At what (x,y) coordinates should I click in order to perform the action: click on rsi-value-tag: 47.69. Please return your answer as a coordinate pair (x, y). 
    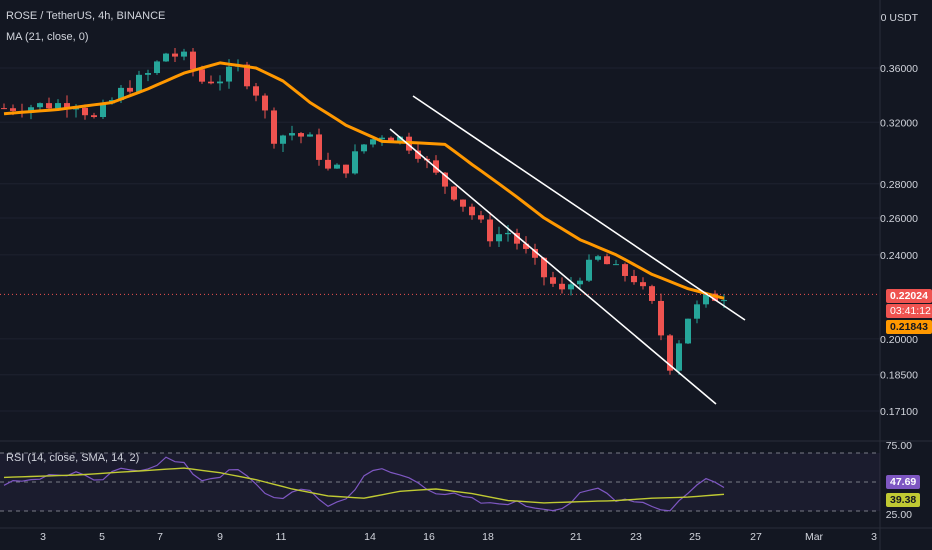
    Looking at the image, I should click on (903, 482).